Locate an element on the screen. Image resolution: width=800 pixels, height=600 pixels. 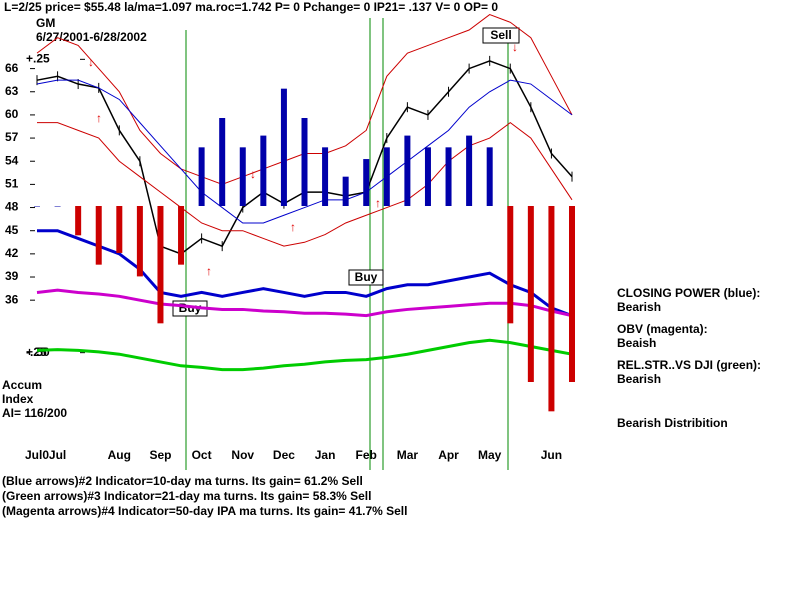
y2-tick-label: -.25 is located at coordinates (36, 352).